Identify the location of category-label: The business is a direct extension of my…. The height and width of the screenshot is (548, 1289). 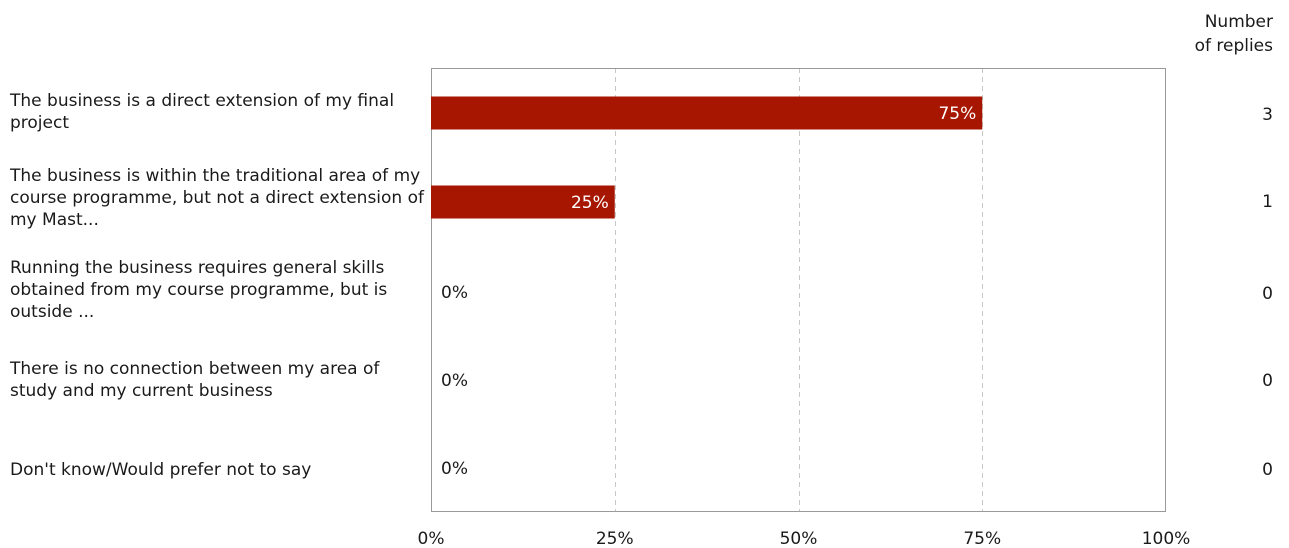
(202, 112).